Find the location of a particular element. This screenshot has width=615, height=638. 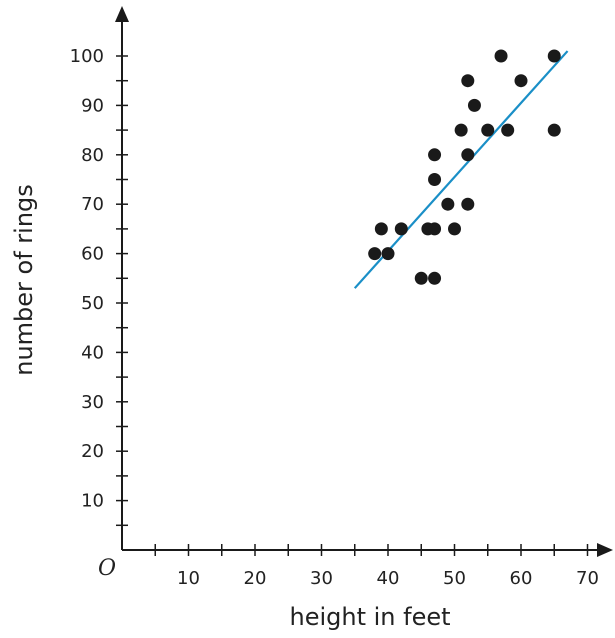

x-axis-arrow is located at coordinates (605, 550).